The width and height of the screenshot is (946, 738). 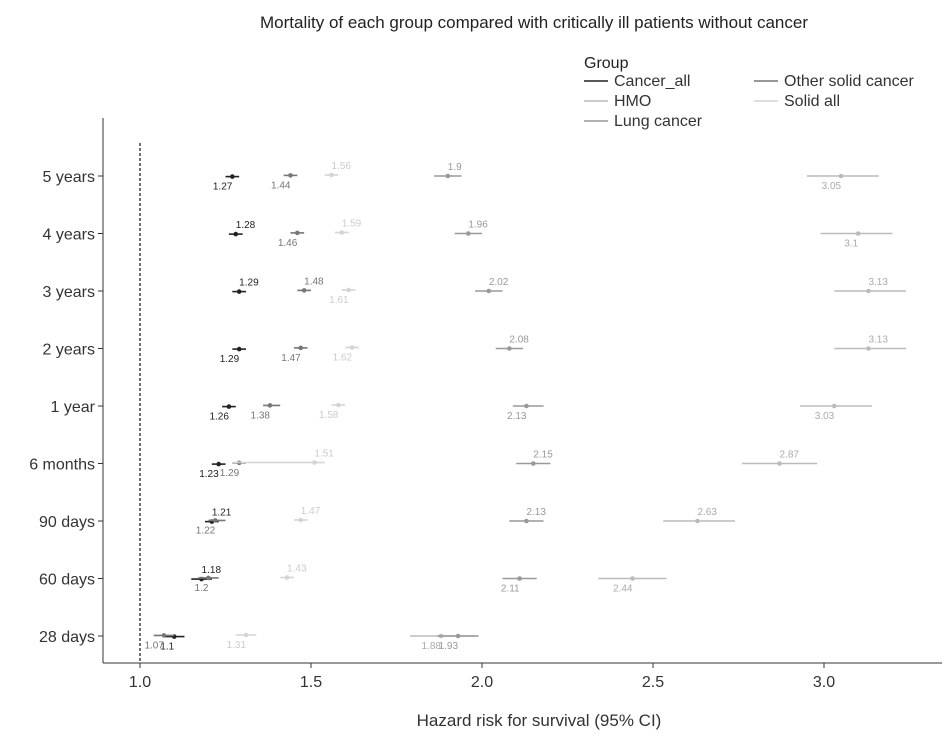 I want to click on point-other-solid-cancer-28-days, so click(x=164, y=635).